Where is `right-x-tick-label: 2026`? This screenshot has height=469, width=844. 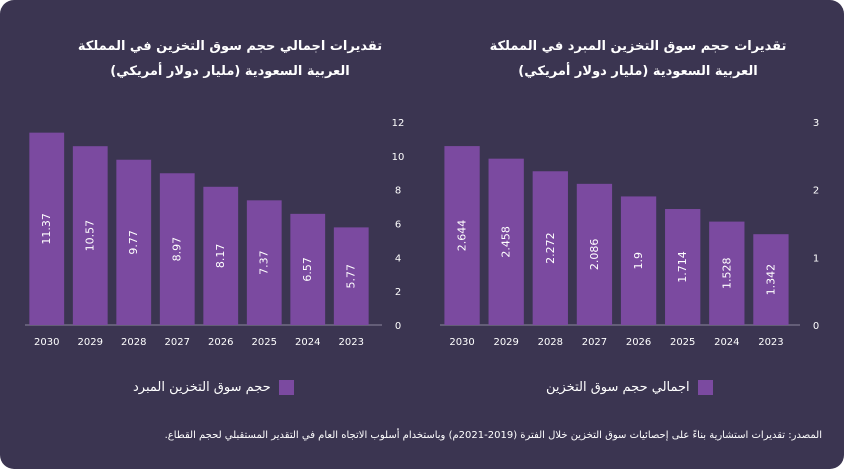 right-x-tick-label: 2026 is located at coordinates (638, 342).